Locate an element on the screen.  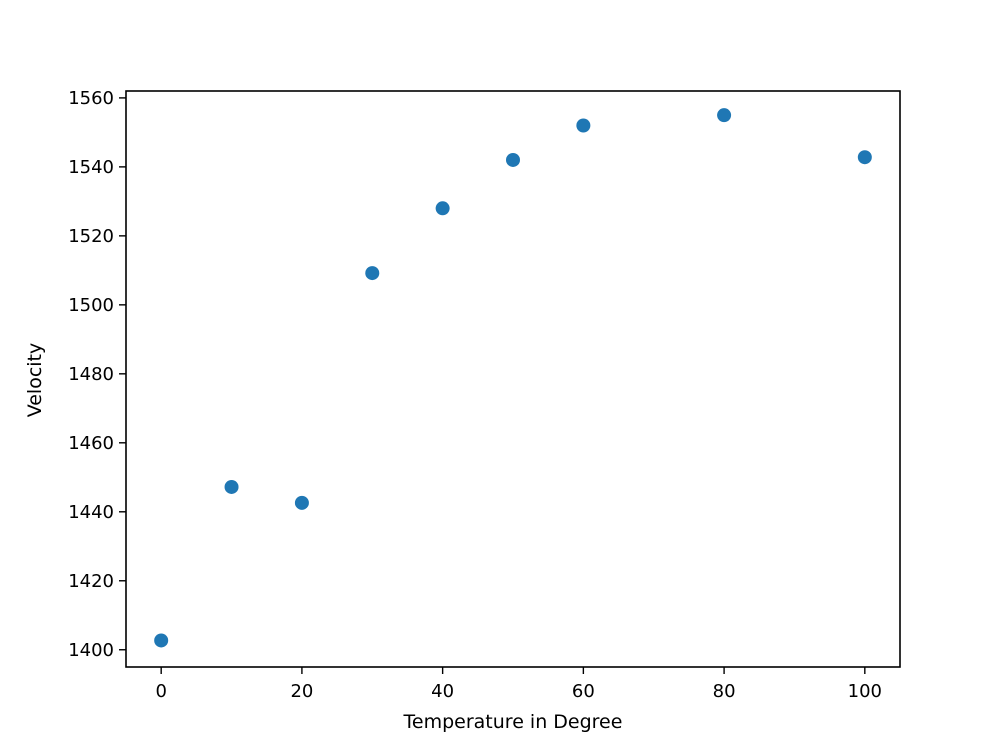
y-axis-label: Velocity is located at coordinates (35, 380).